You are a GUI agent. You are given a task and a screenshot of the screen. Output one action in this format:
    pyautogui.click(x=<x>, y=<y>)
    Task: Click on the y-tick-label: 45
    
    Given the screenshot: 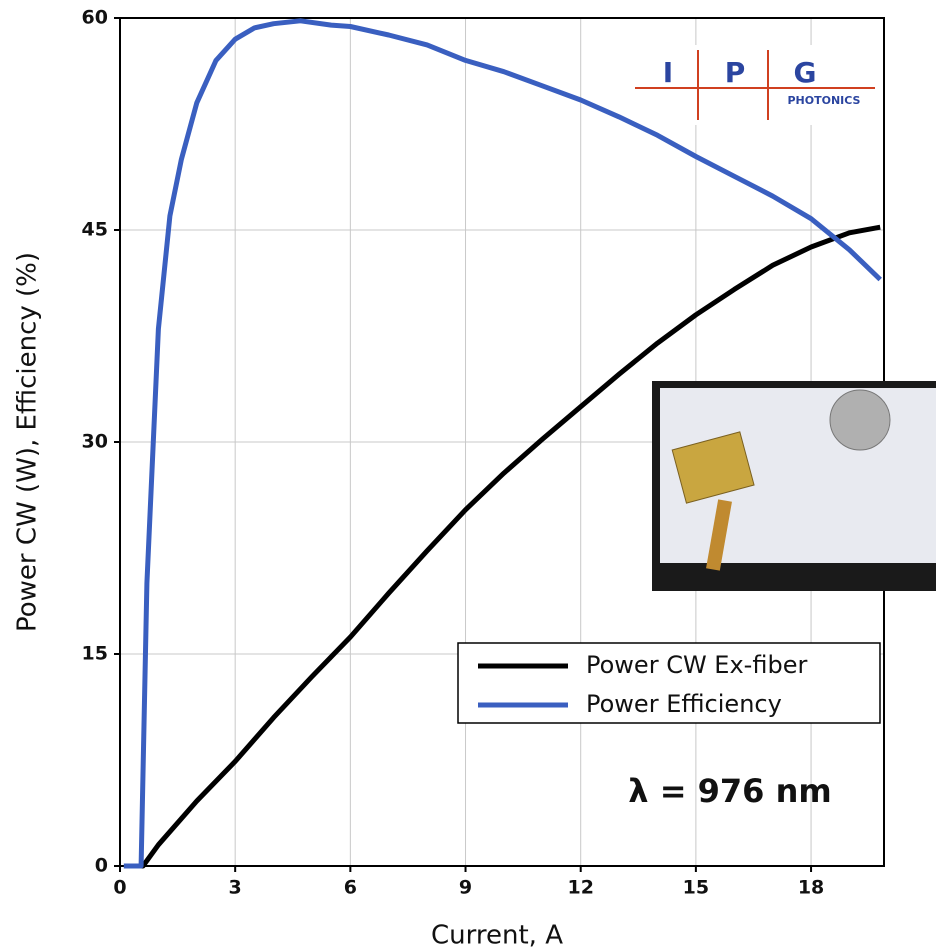 What is the action you would take?
    pyautogui.click(x=95, y=230)
    